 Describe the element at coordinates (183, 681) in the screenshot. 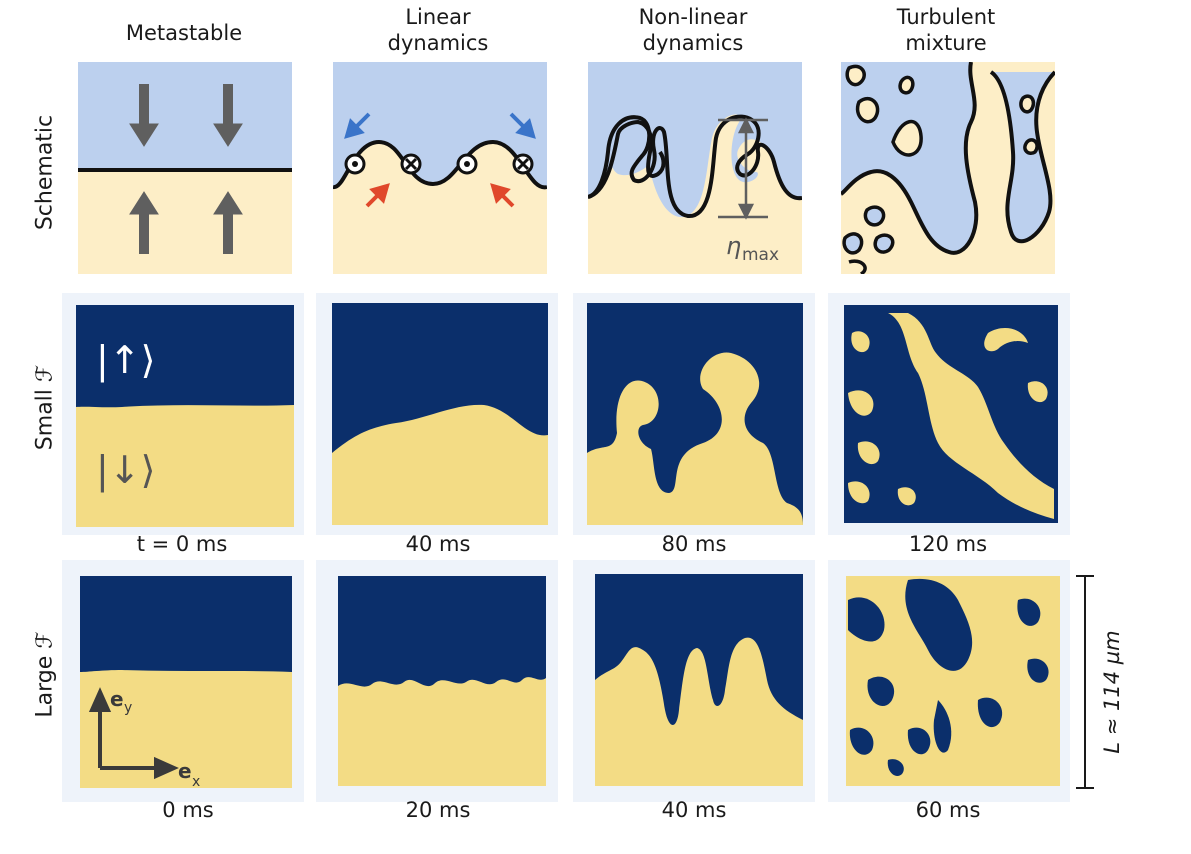

I see `image-large-0ms: e y e x` at that location.